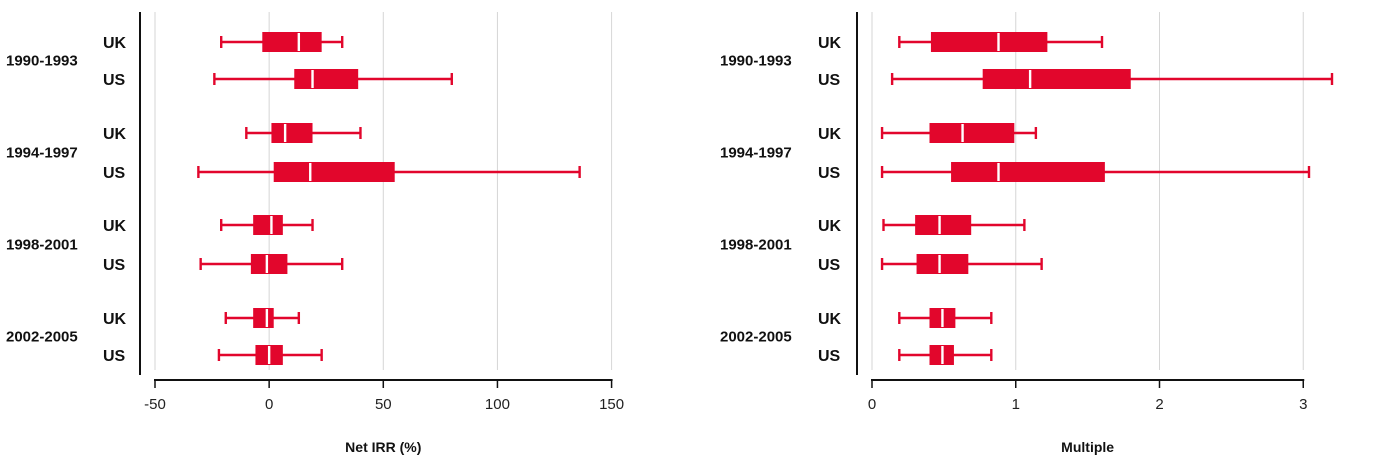  What do you see at coordinates (292, 42) in the screenshot?
I see `irr-box-0-0-iqr` at bounding box center [292, 42].